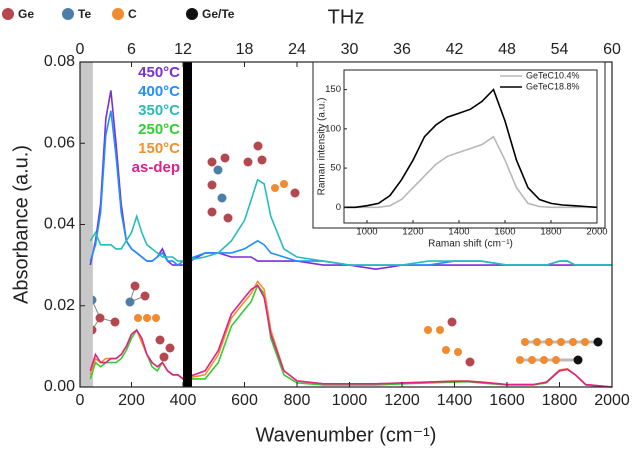  Describe the element at coordinates (156, 167) in the screenshot. I see `legend-label: as-dep` at that location.